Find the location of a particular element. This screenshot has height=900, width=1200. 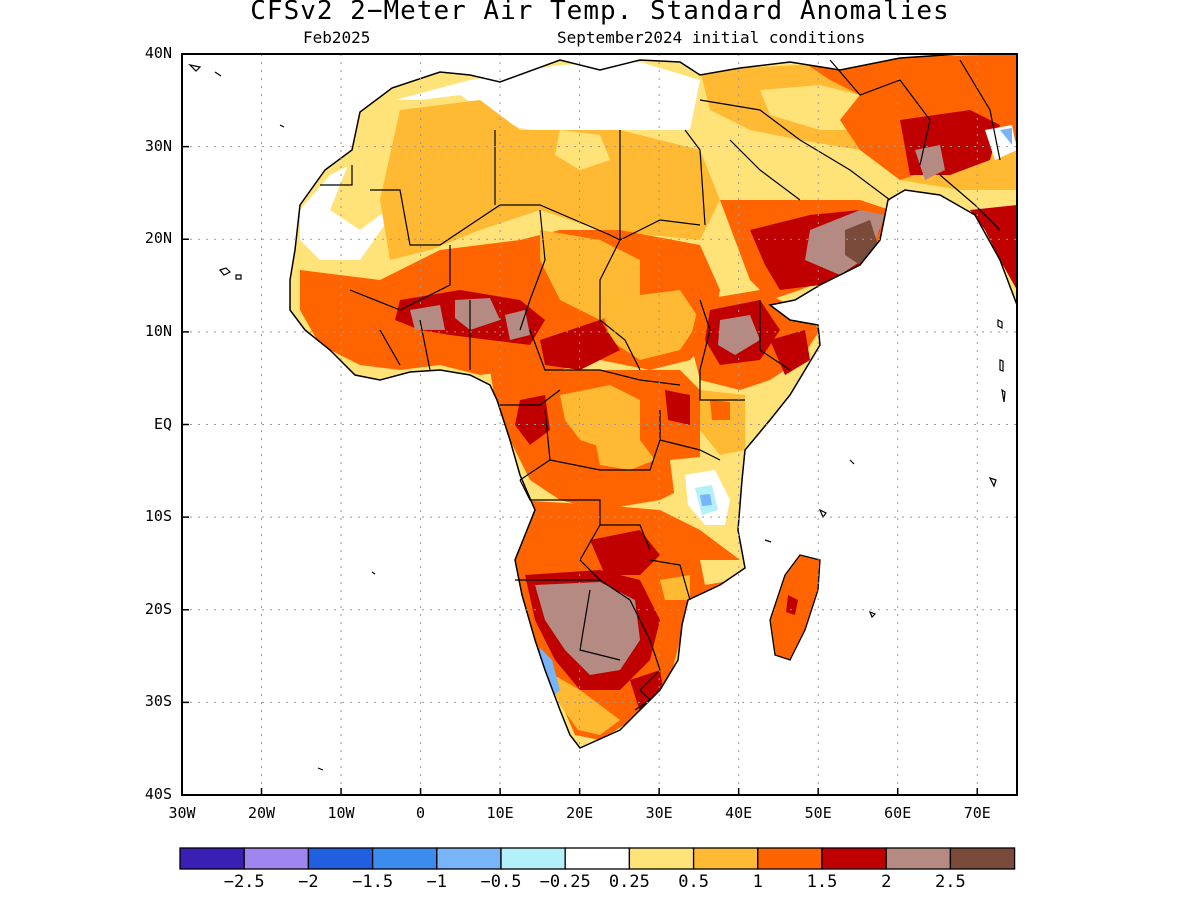

colorbar is located at coordinates (597, 858).